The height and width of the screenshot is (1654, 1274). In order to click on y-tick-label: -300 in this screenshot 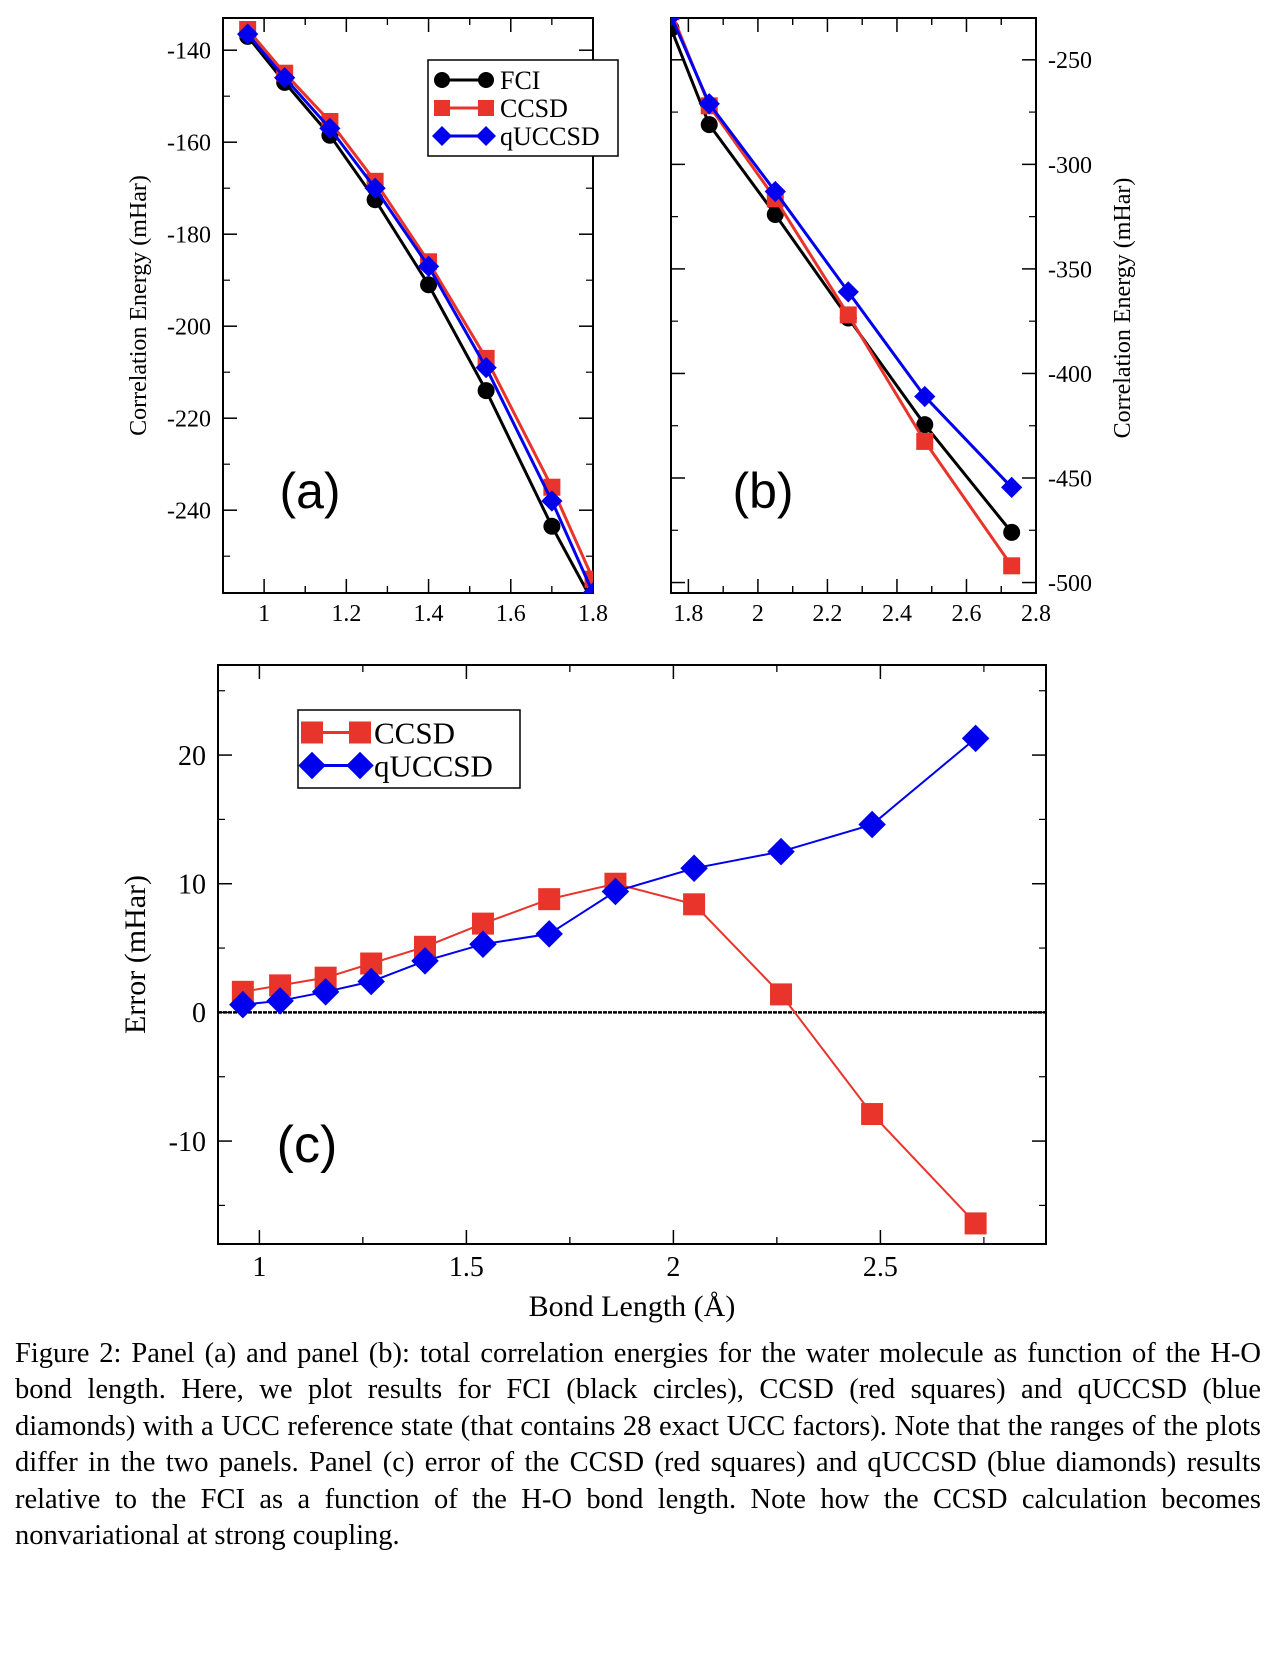, I will do `click(1070, 166)`.